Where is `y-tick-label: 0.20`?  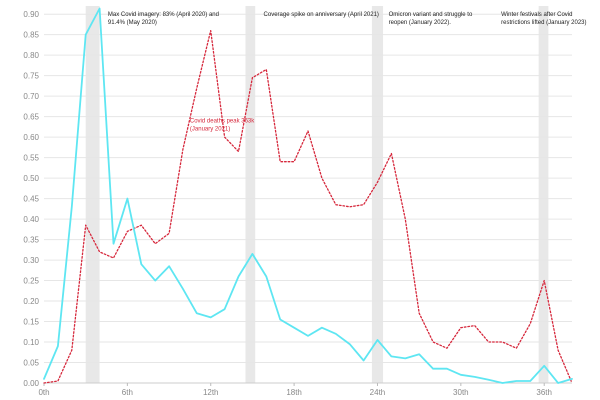
y-tick-label: 0.20 is located at coordinates (31, 301).